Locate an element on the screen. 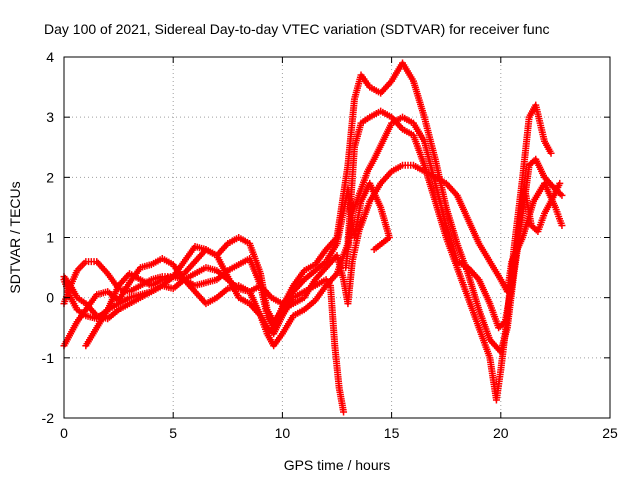 The width and height of the screenshot is (640, 480). y-tick-label: 2 is located at coordinates (50, 177).